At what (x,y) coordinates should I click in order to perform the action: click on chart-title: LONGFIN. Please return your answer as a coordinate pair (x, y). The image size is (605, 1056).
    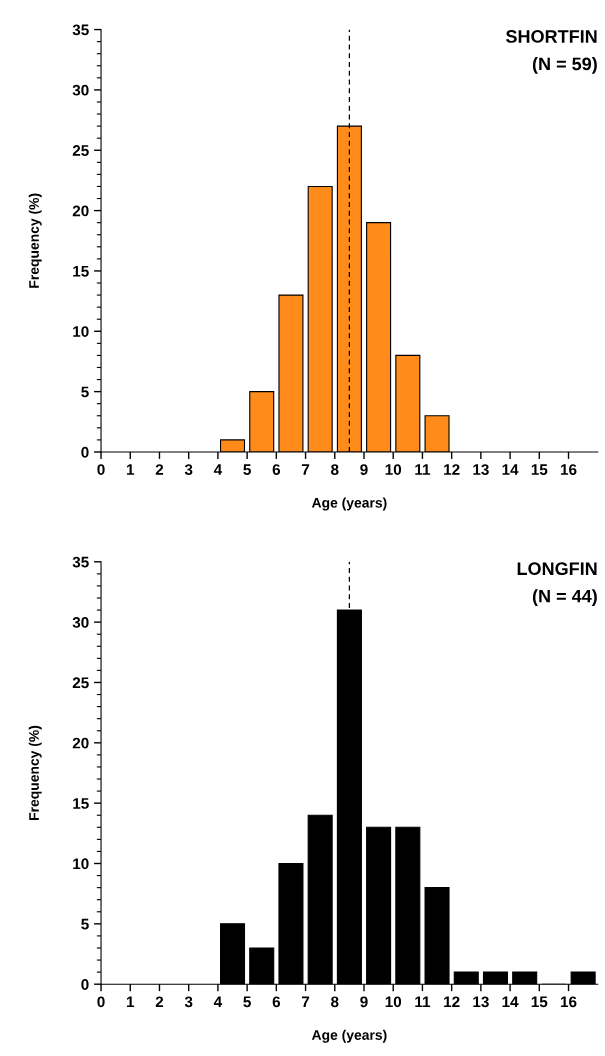
    Looking at the image, I should click on (557, 569).